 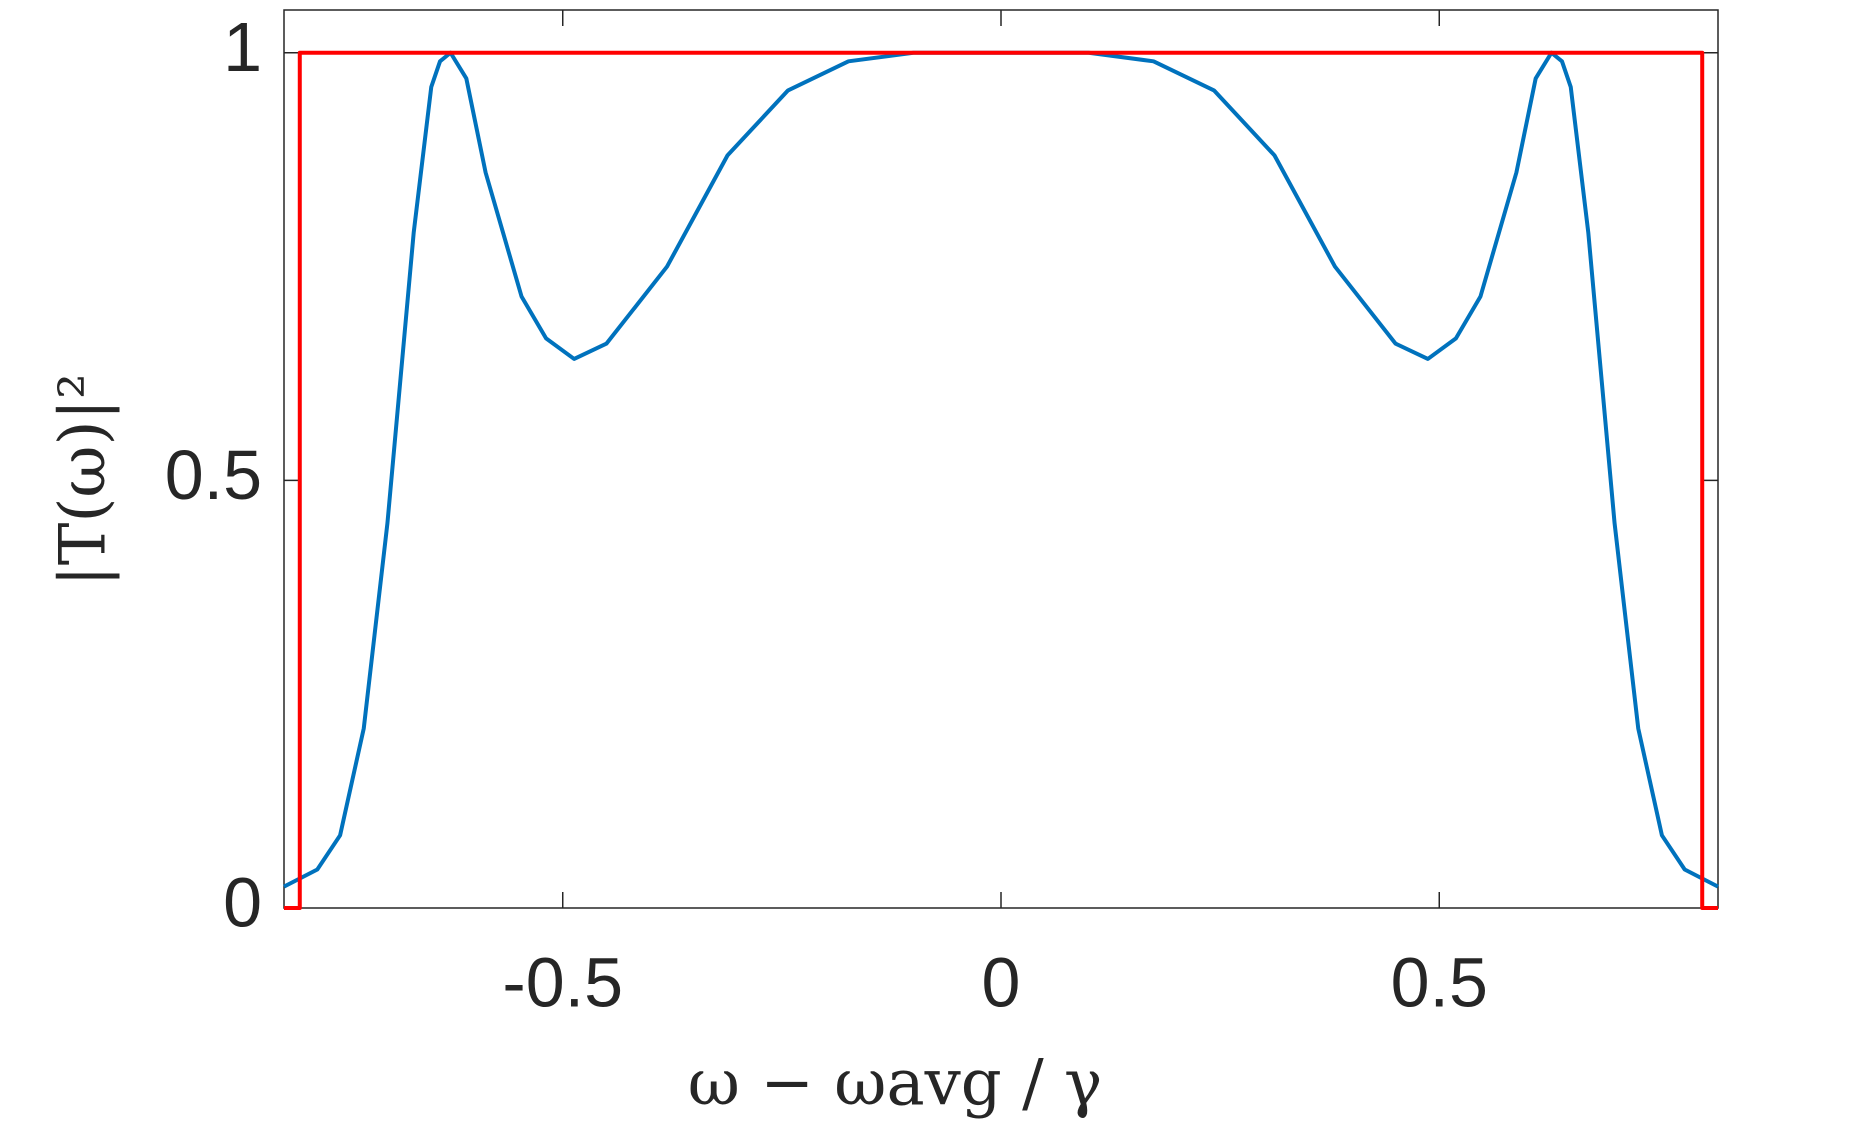 I want to click on x-tick-label: -0.5, so click(x=562, y=982).